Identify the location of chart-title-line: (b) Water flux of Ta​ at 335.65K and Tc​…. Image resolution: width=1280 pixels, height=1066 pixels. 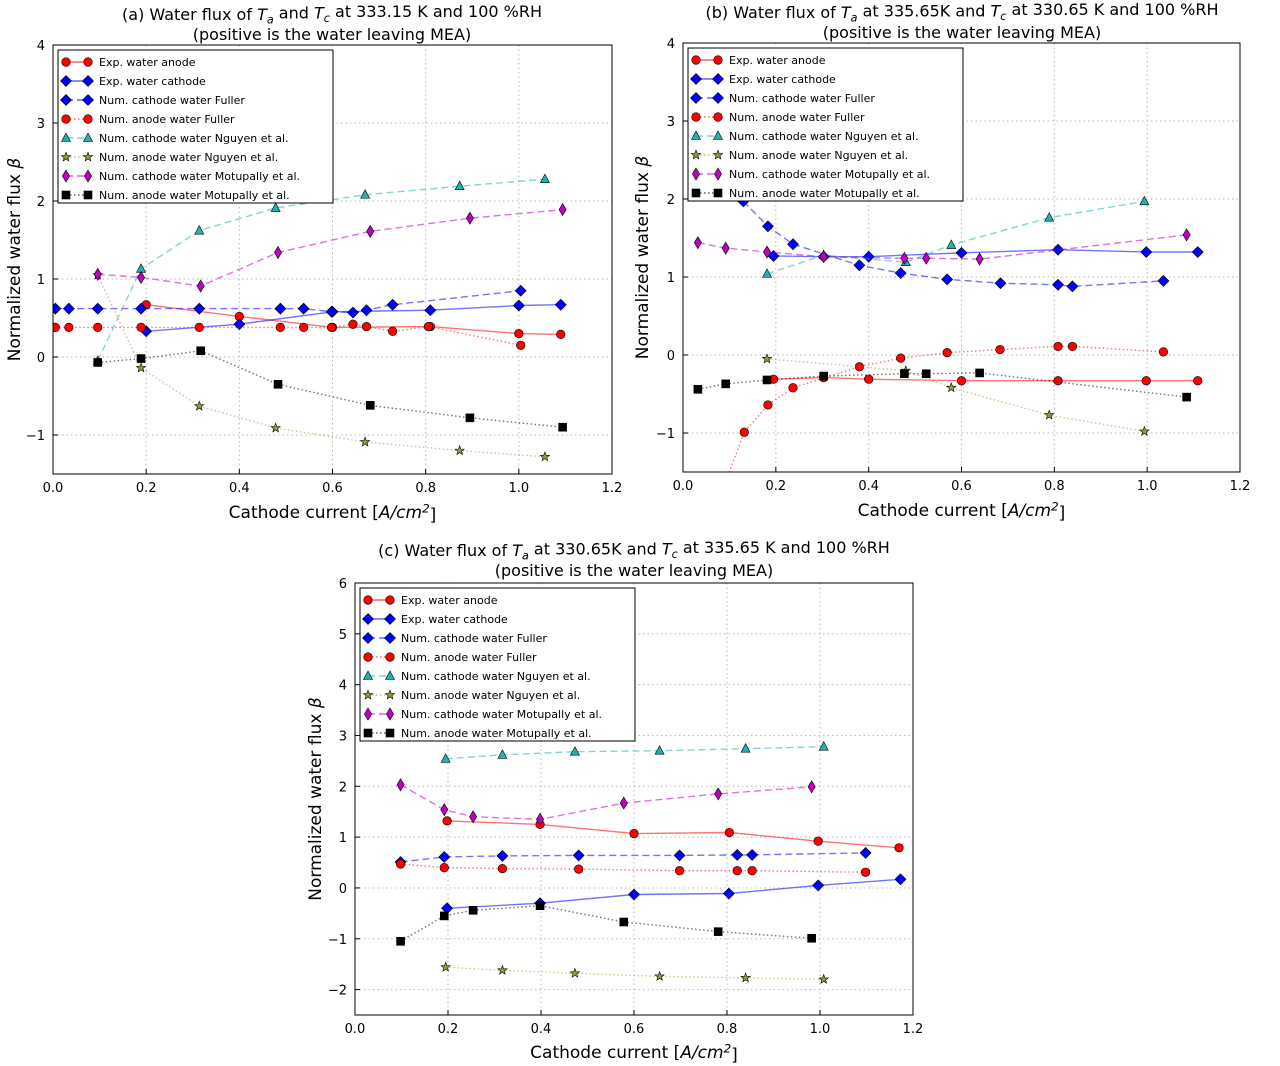
(961, 12).